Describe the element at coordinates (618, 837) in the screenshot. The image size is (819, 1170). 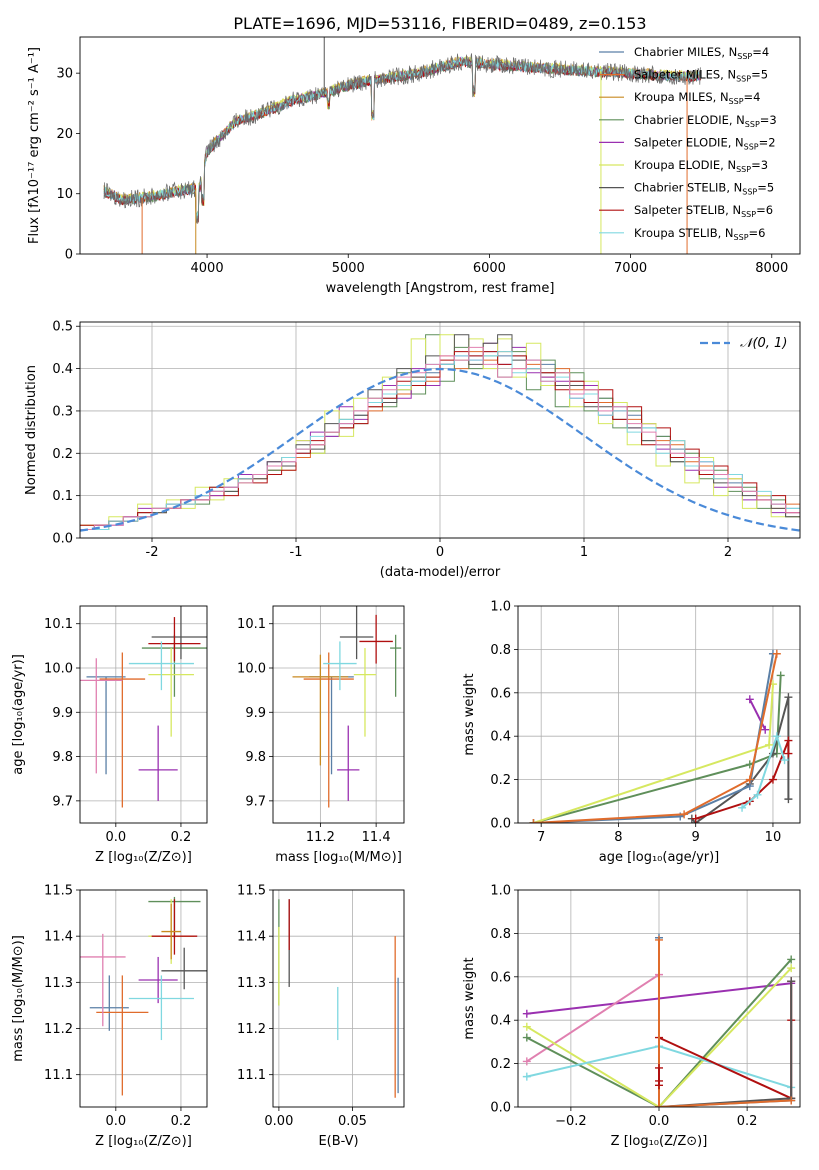
I see `x-tick-label: 8` at that location.